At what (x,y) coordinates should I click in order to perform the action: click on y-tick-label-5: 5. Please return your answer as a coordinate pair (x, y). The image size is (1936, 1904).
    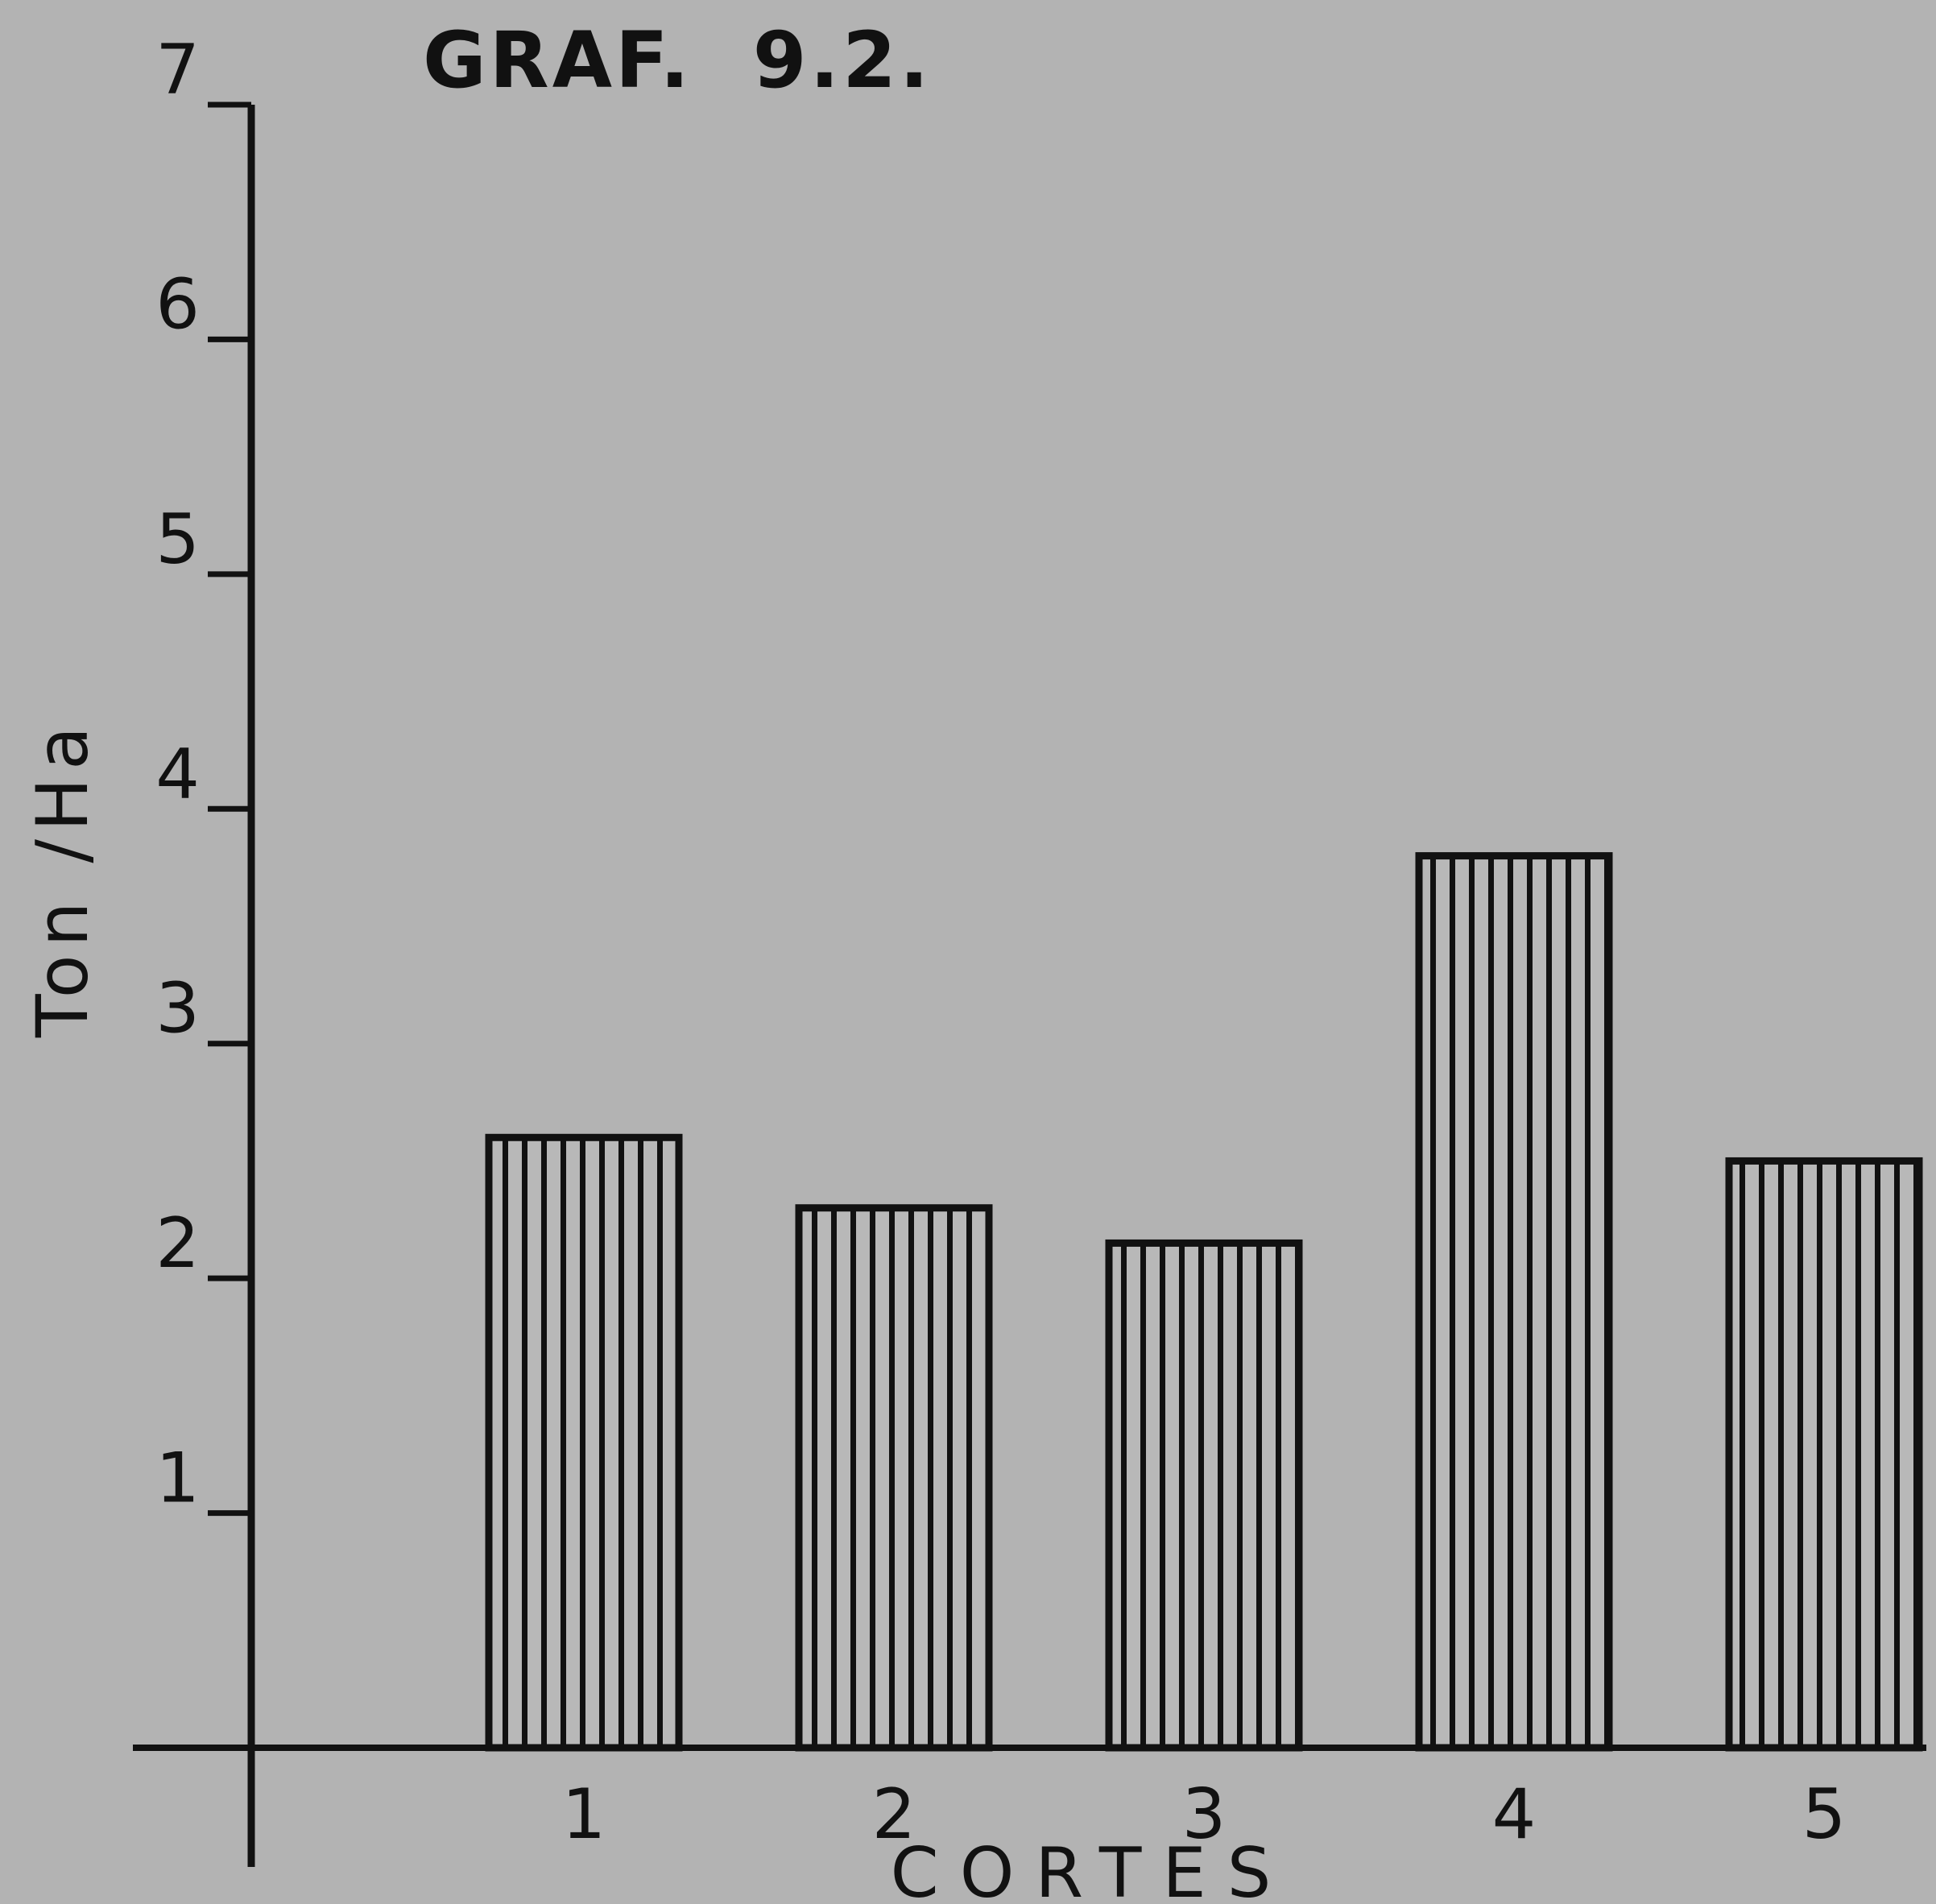
    Looking at the image, I should click on (177, 539).